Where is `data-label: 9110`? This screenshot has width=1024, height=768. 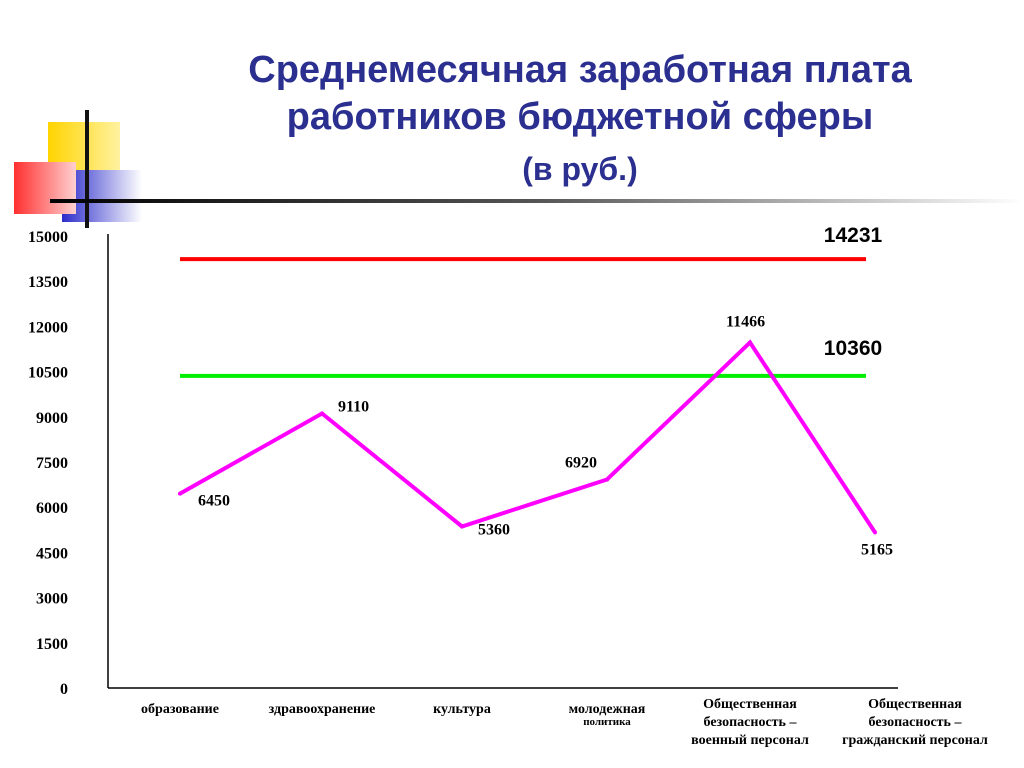
data-label: 9110 is located at coordinates (353, 406).